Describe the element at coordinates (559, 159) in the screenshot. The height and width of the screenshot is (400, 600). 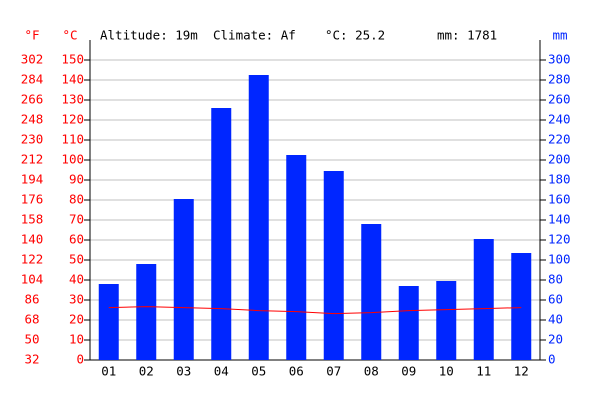
I see `y2-tick-label: 200` at that location.